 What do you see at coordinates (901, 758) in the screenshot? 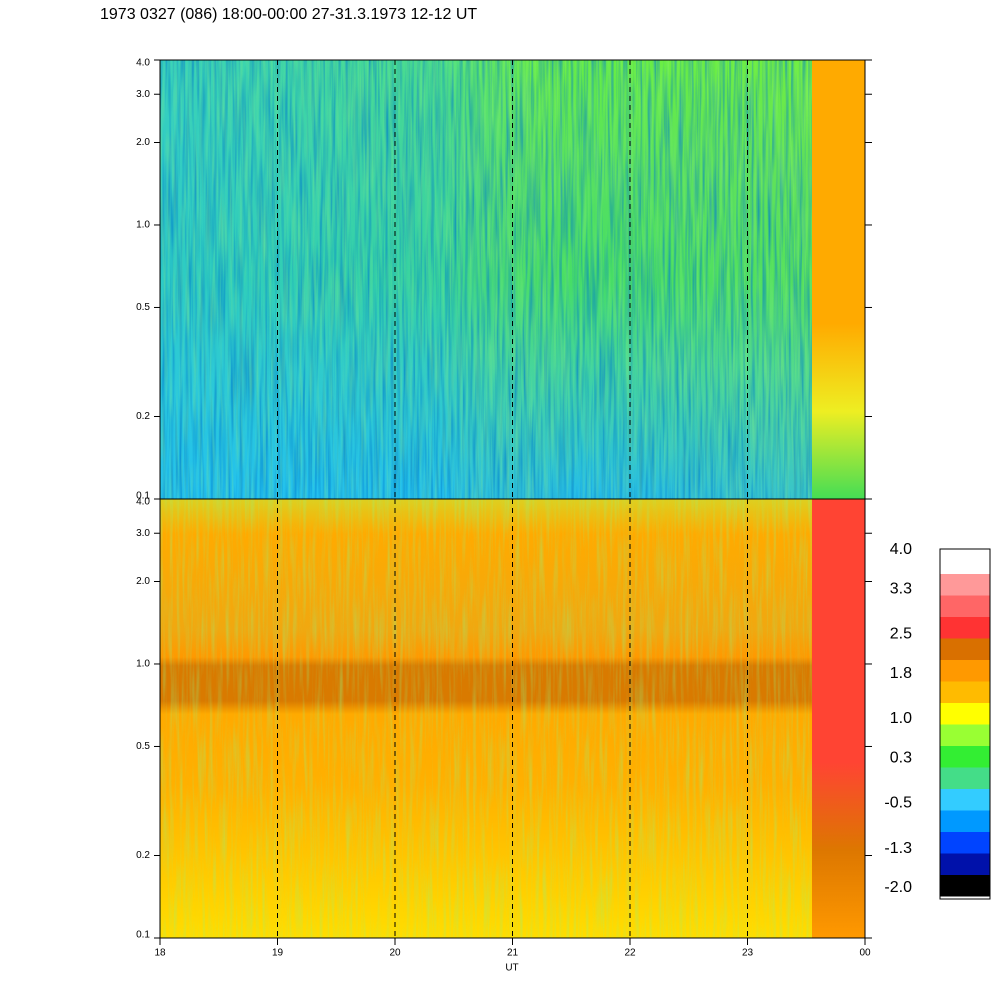
I see `colorbar-tick-label: 0.3` at bounding box center [901, 758].